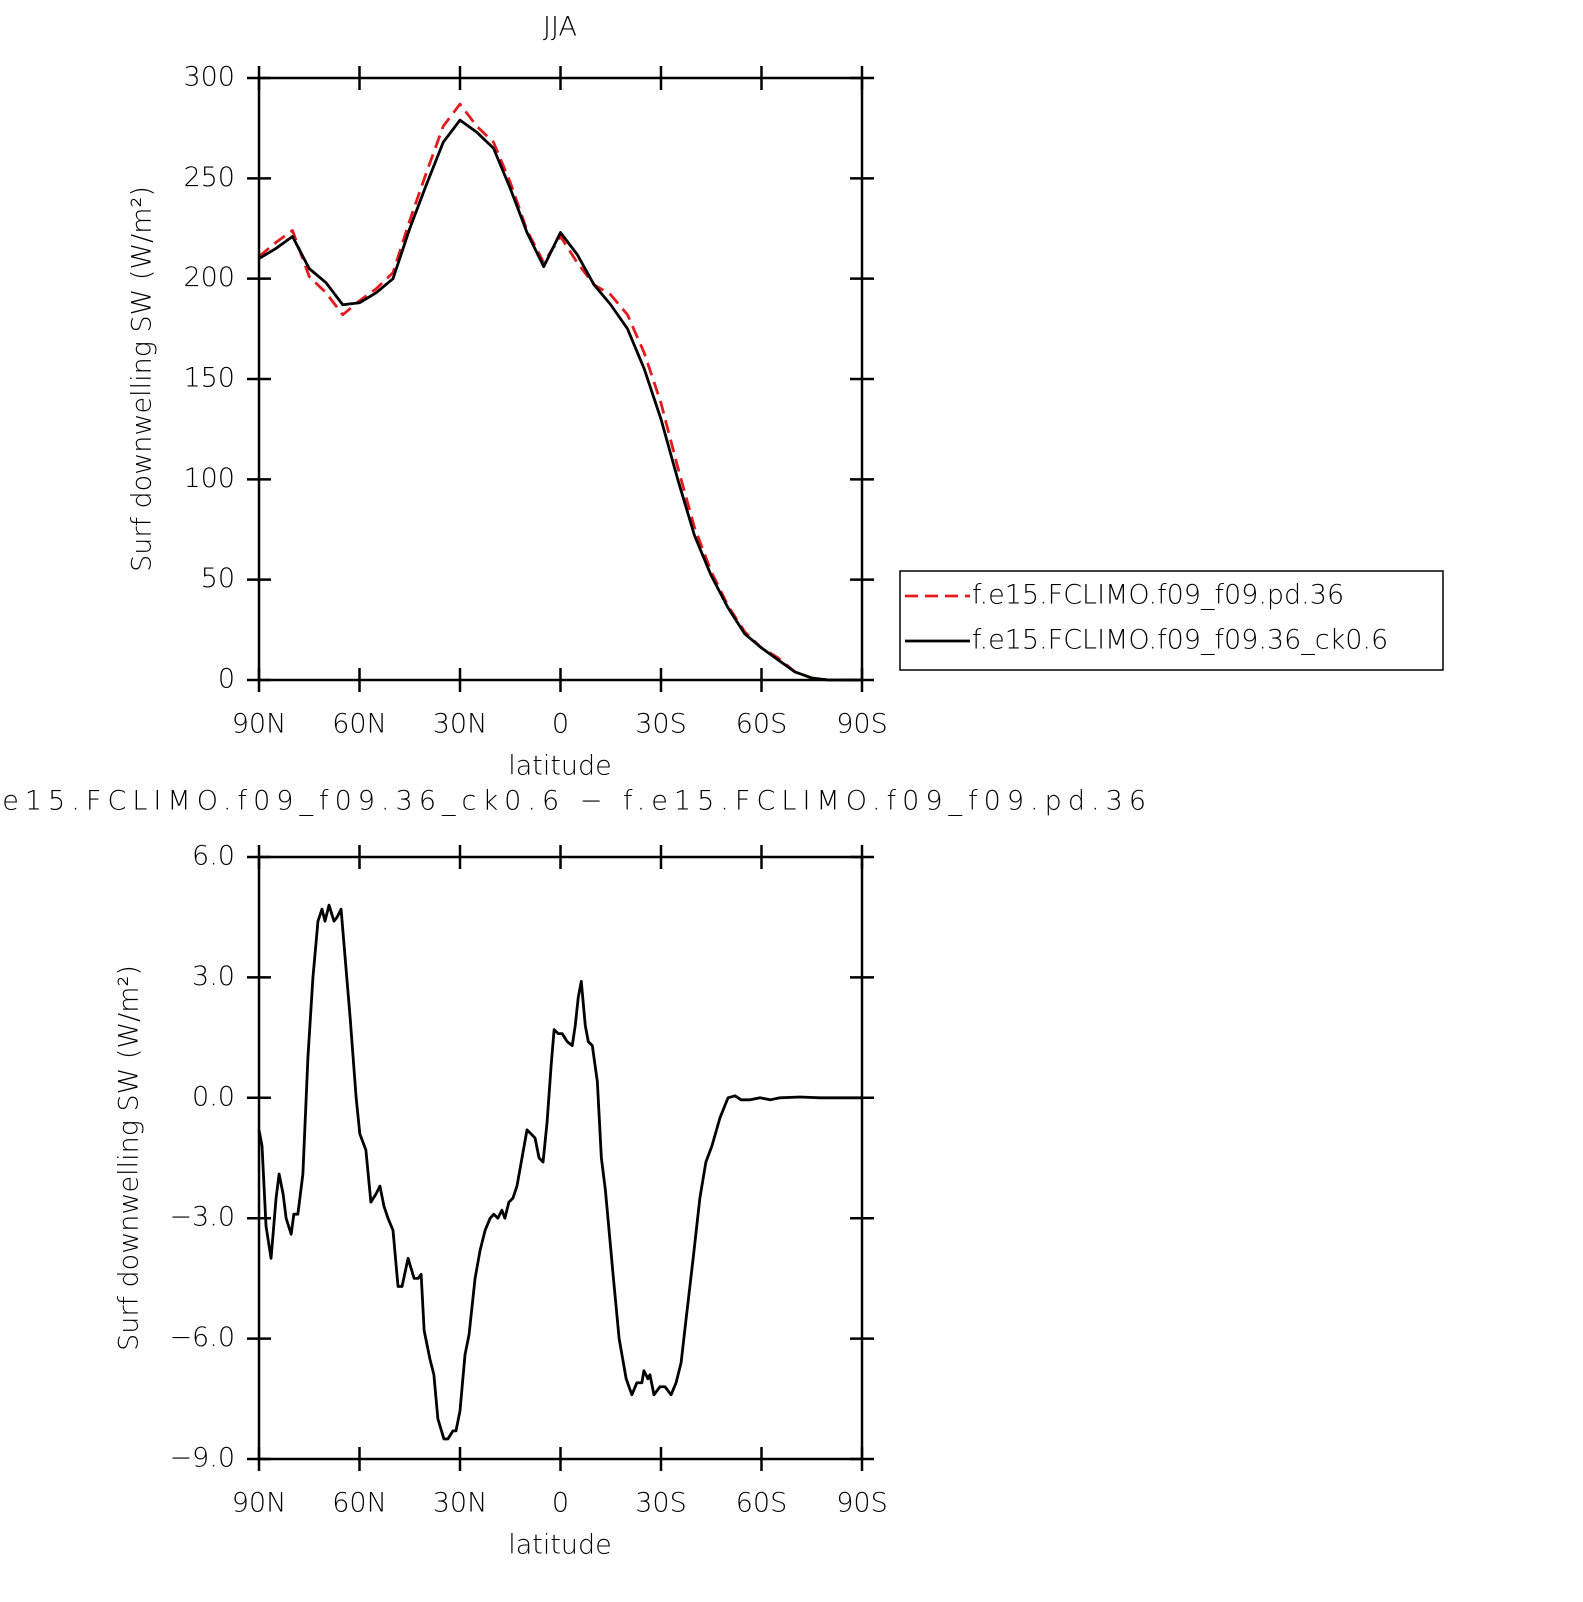 The width and height of the screenshot is (1583, 1602). What do you see at coordinates (226, 679) in the screenshot?
I see `y-tick-label: 0` at bounding box center [226, 679].